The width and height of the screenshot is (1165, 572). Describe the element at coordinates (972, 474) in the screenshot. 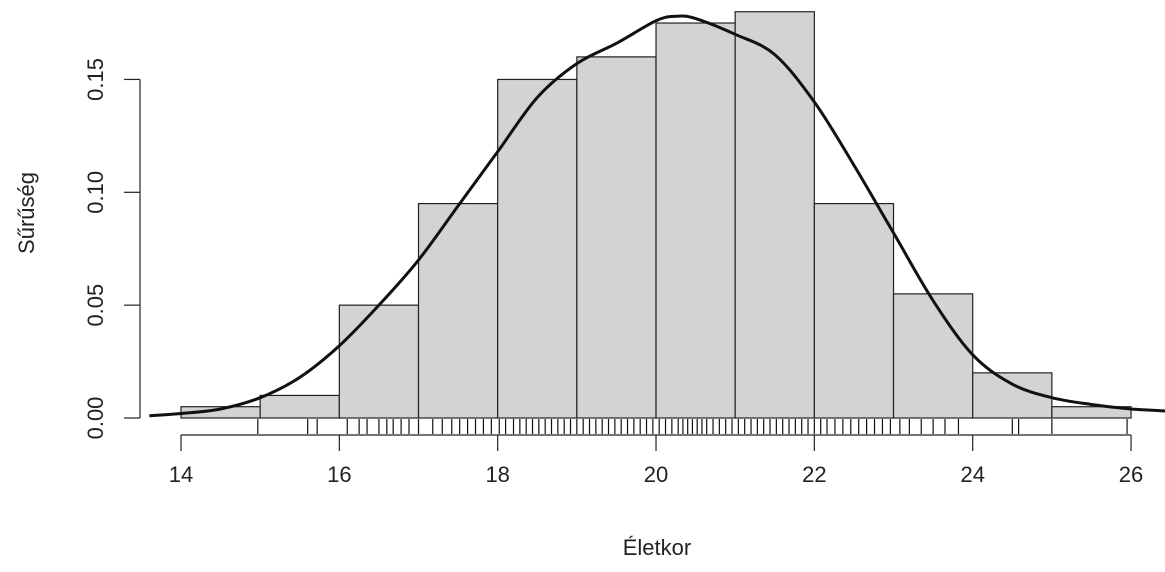

I see `x-tick-label: 24` at that location.